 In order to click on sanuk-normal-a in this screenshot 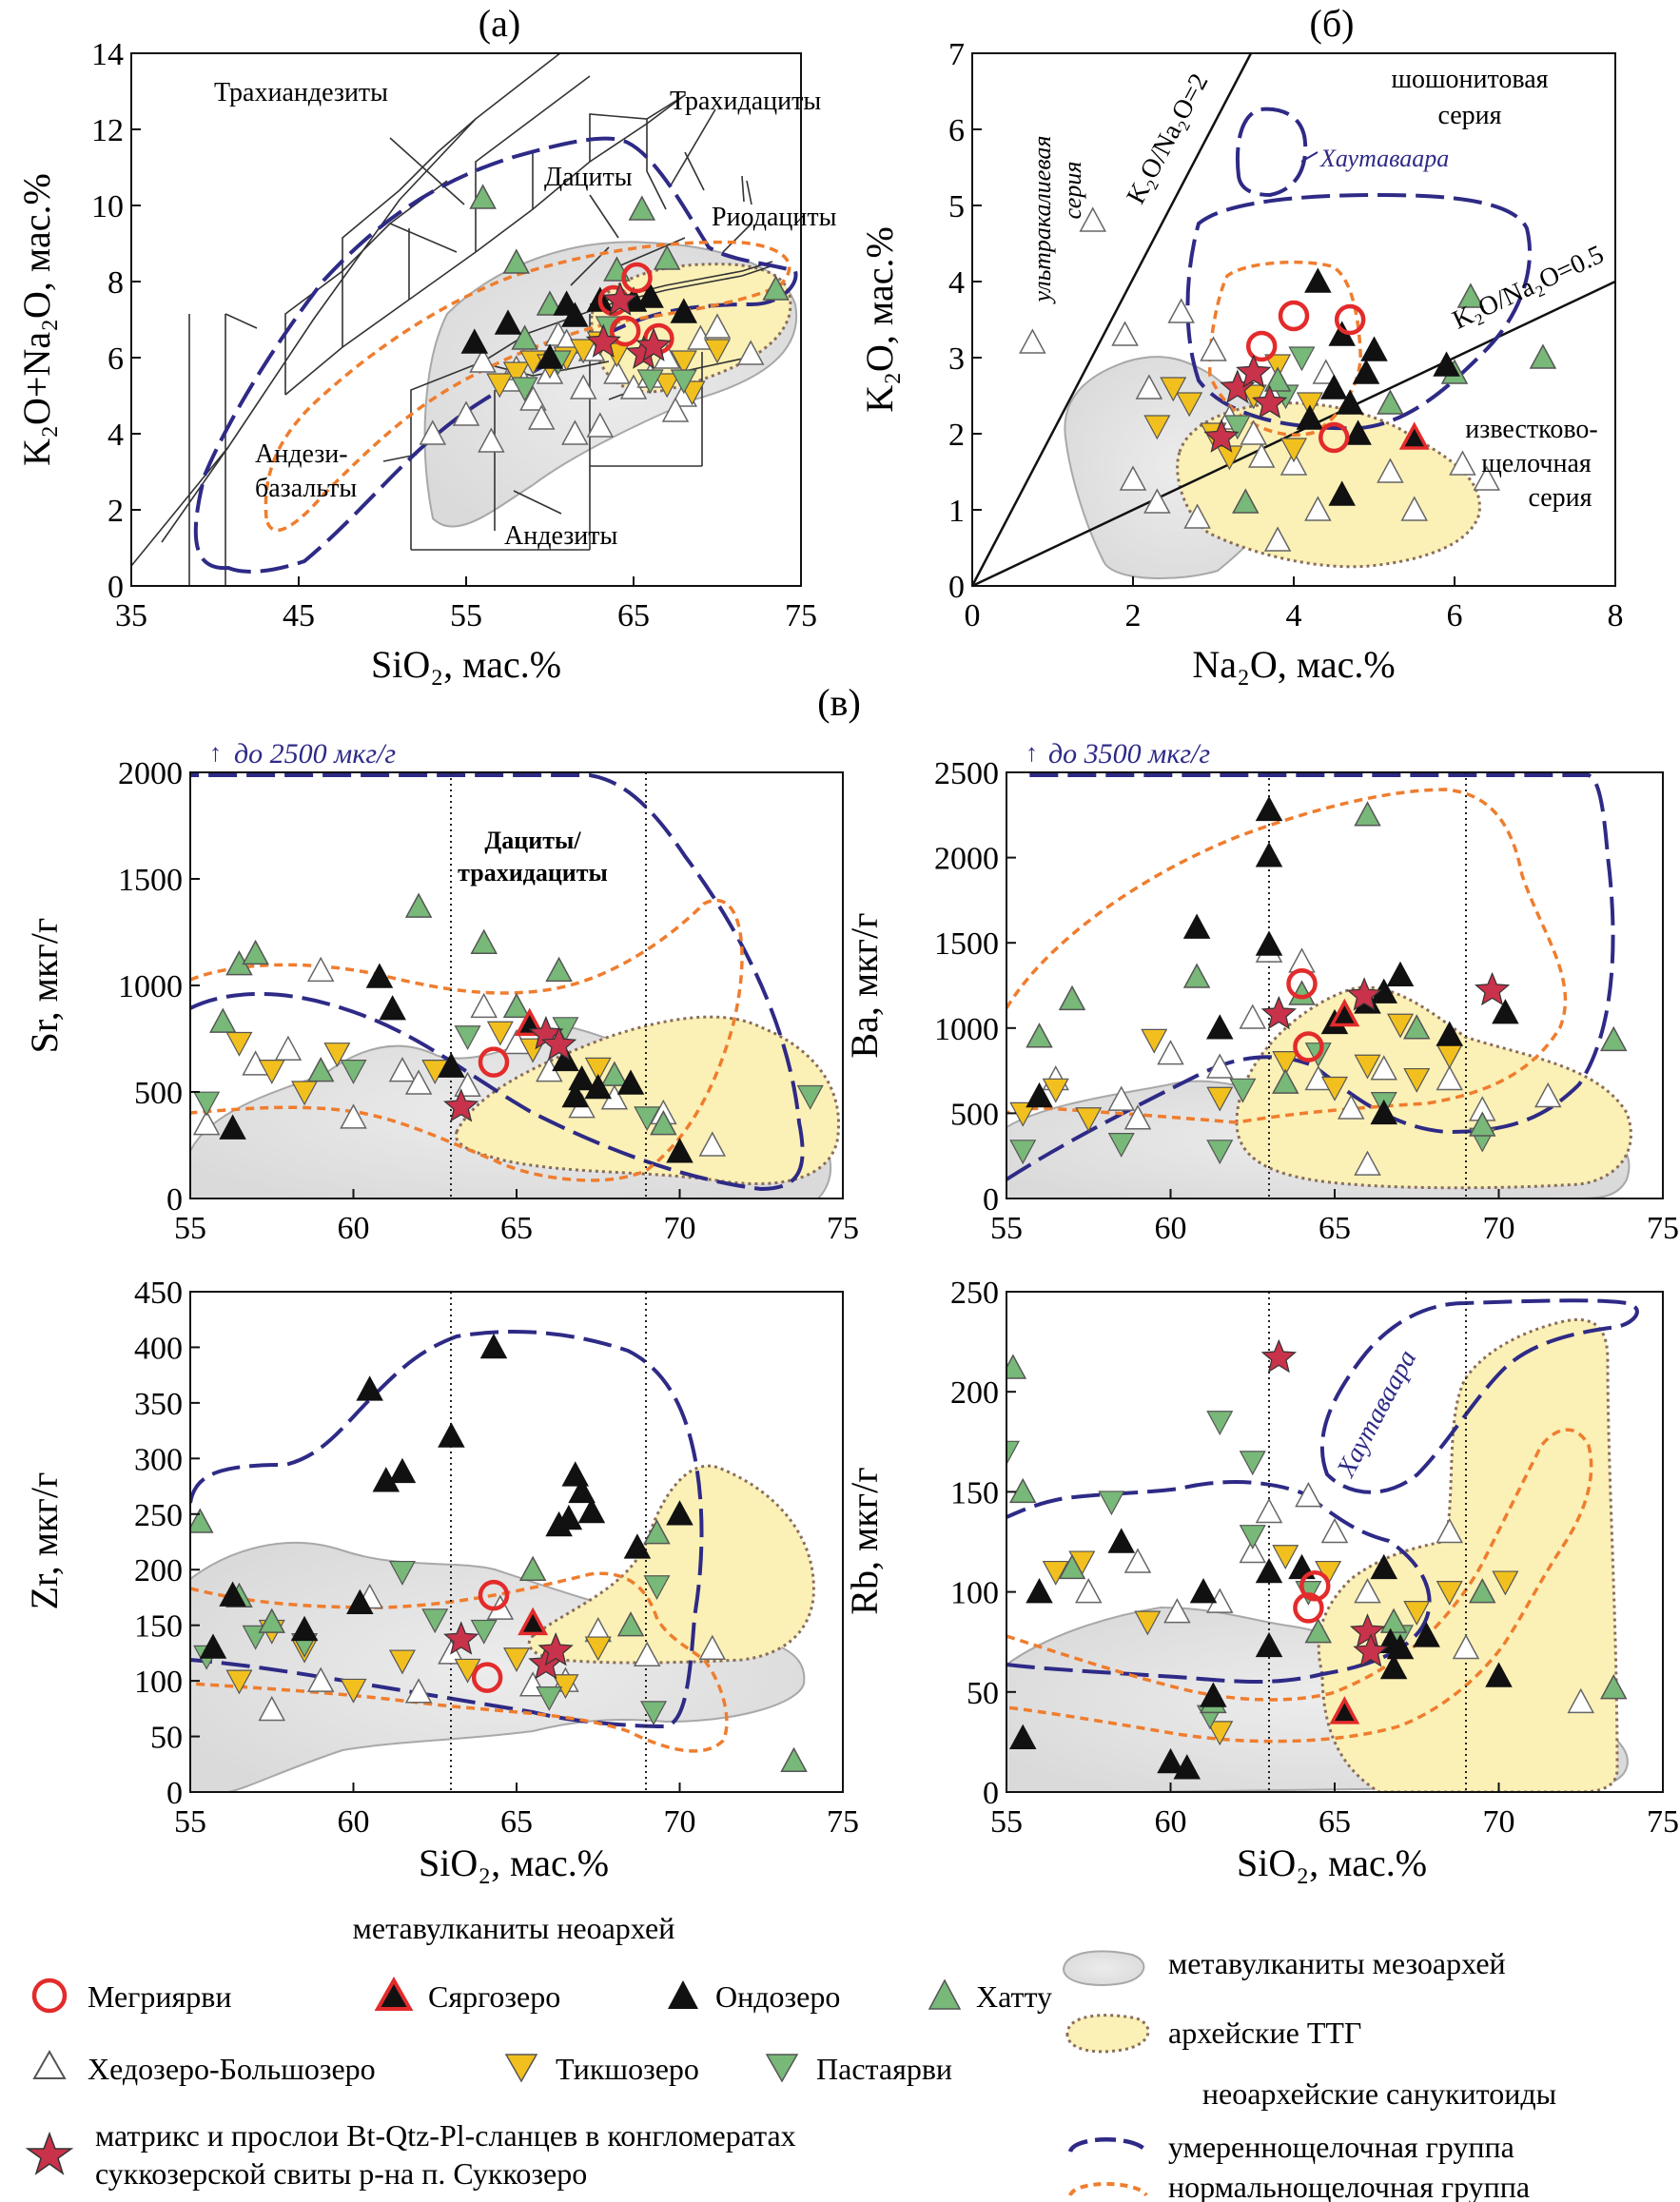, I will do `click(528, 387)`.